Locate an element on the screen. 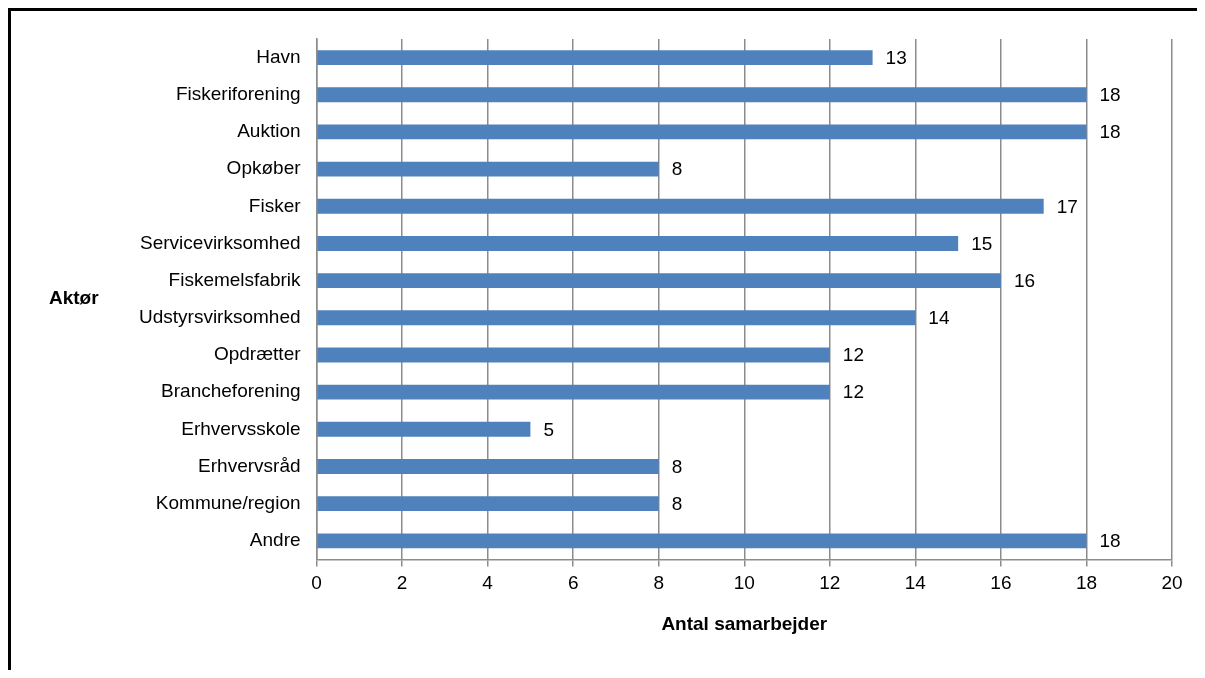 Image resolution: width=1205 pixels, height=678 pixels. x-tick-label: 12 is located at coordinates (830, 583).